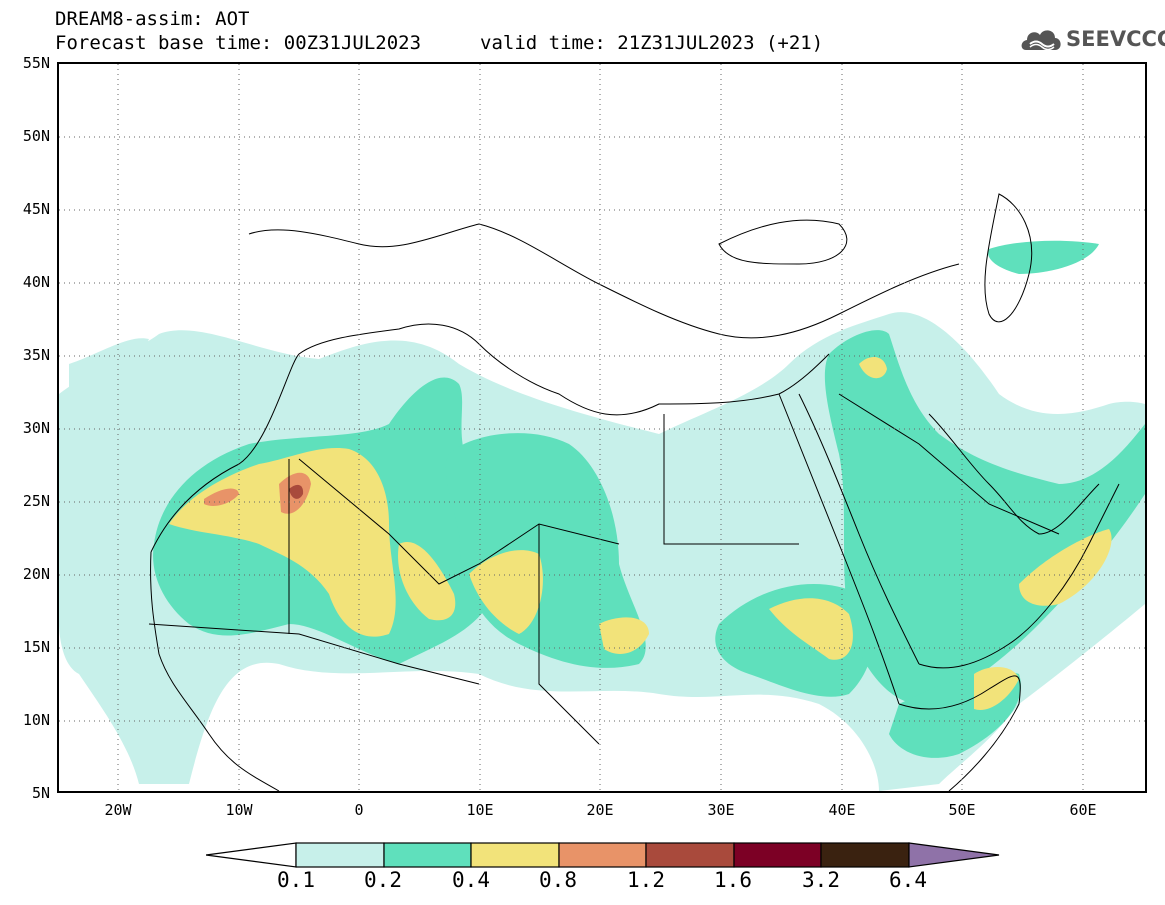 The width and height of the screenshot is (1165, 905). Describe the element at coordinates (36, 136) in the screenshot. I see `lat-label-50n: 50N` at that location.